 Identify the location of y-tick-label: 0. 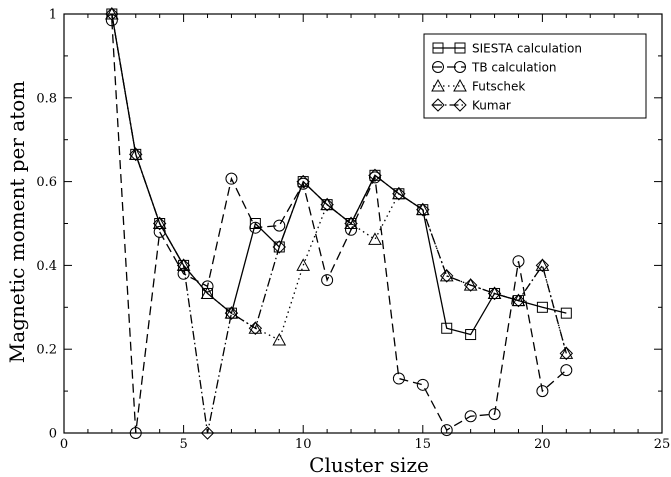
(53, 434).